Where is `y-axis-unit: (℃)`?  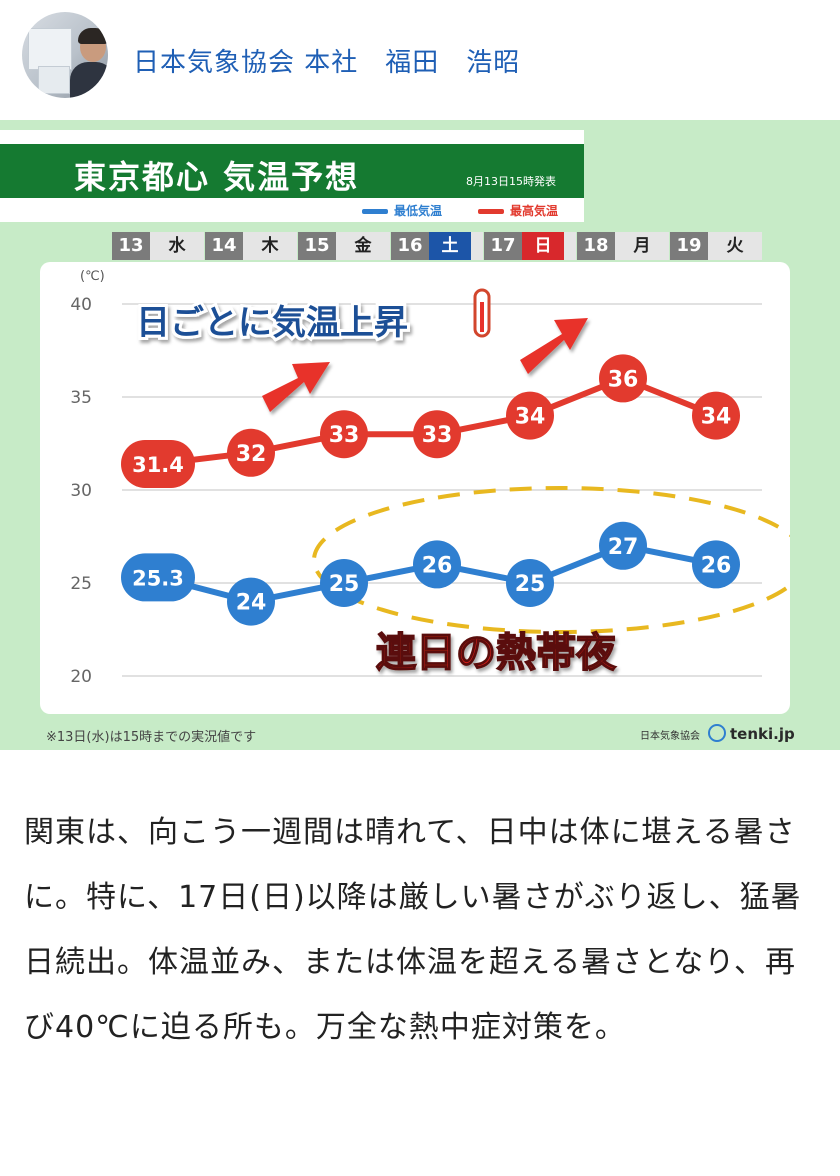
y-axis-unit: (℃) is located at coordinates (92, 276).